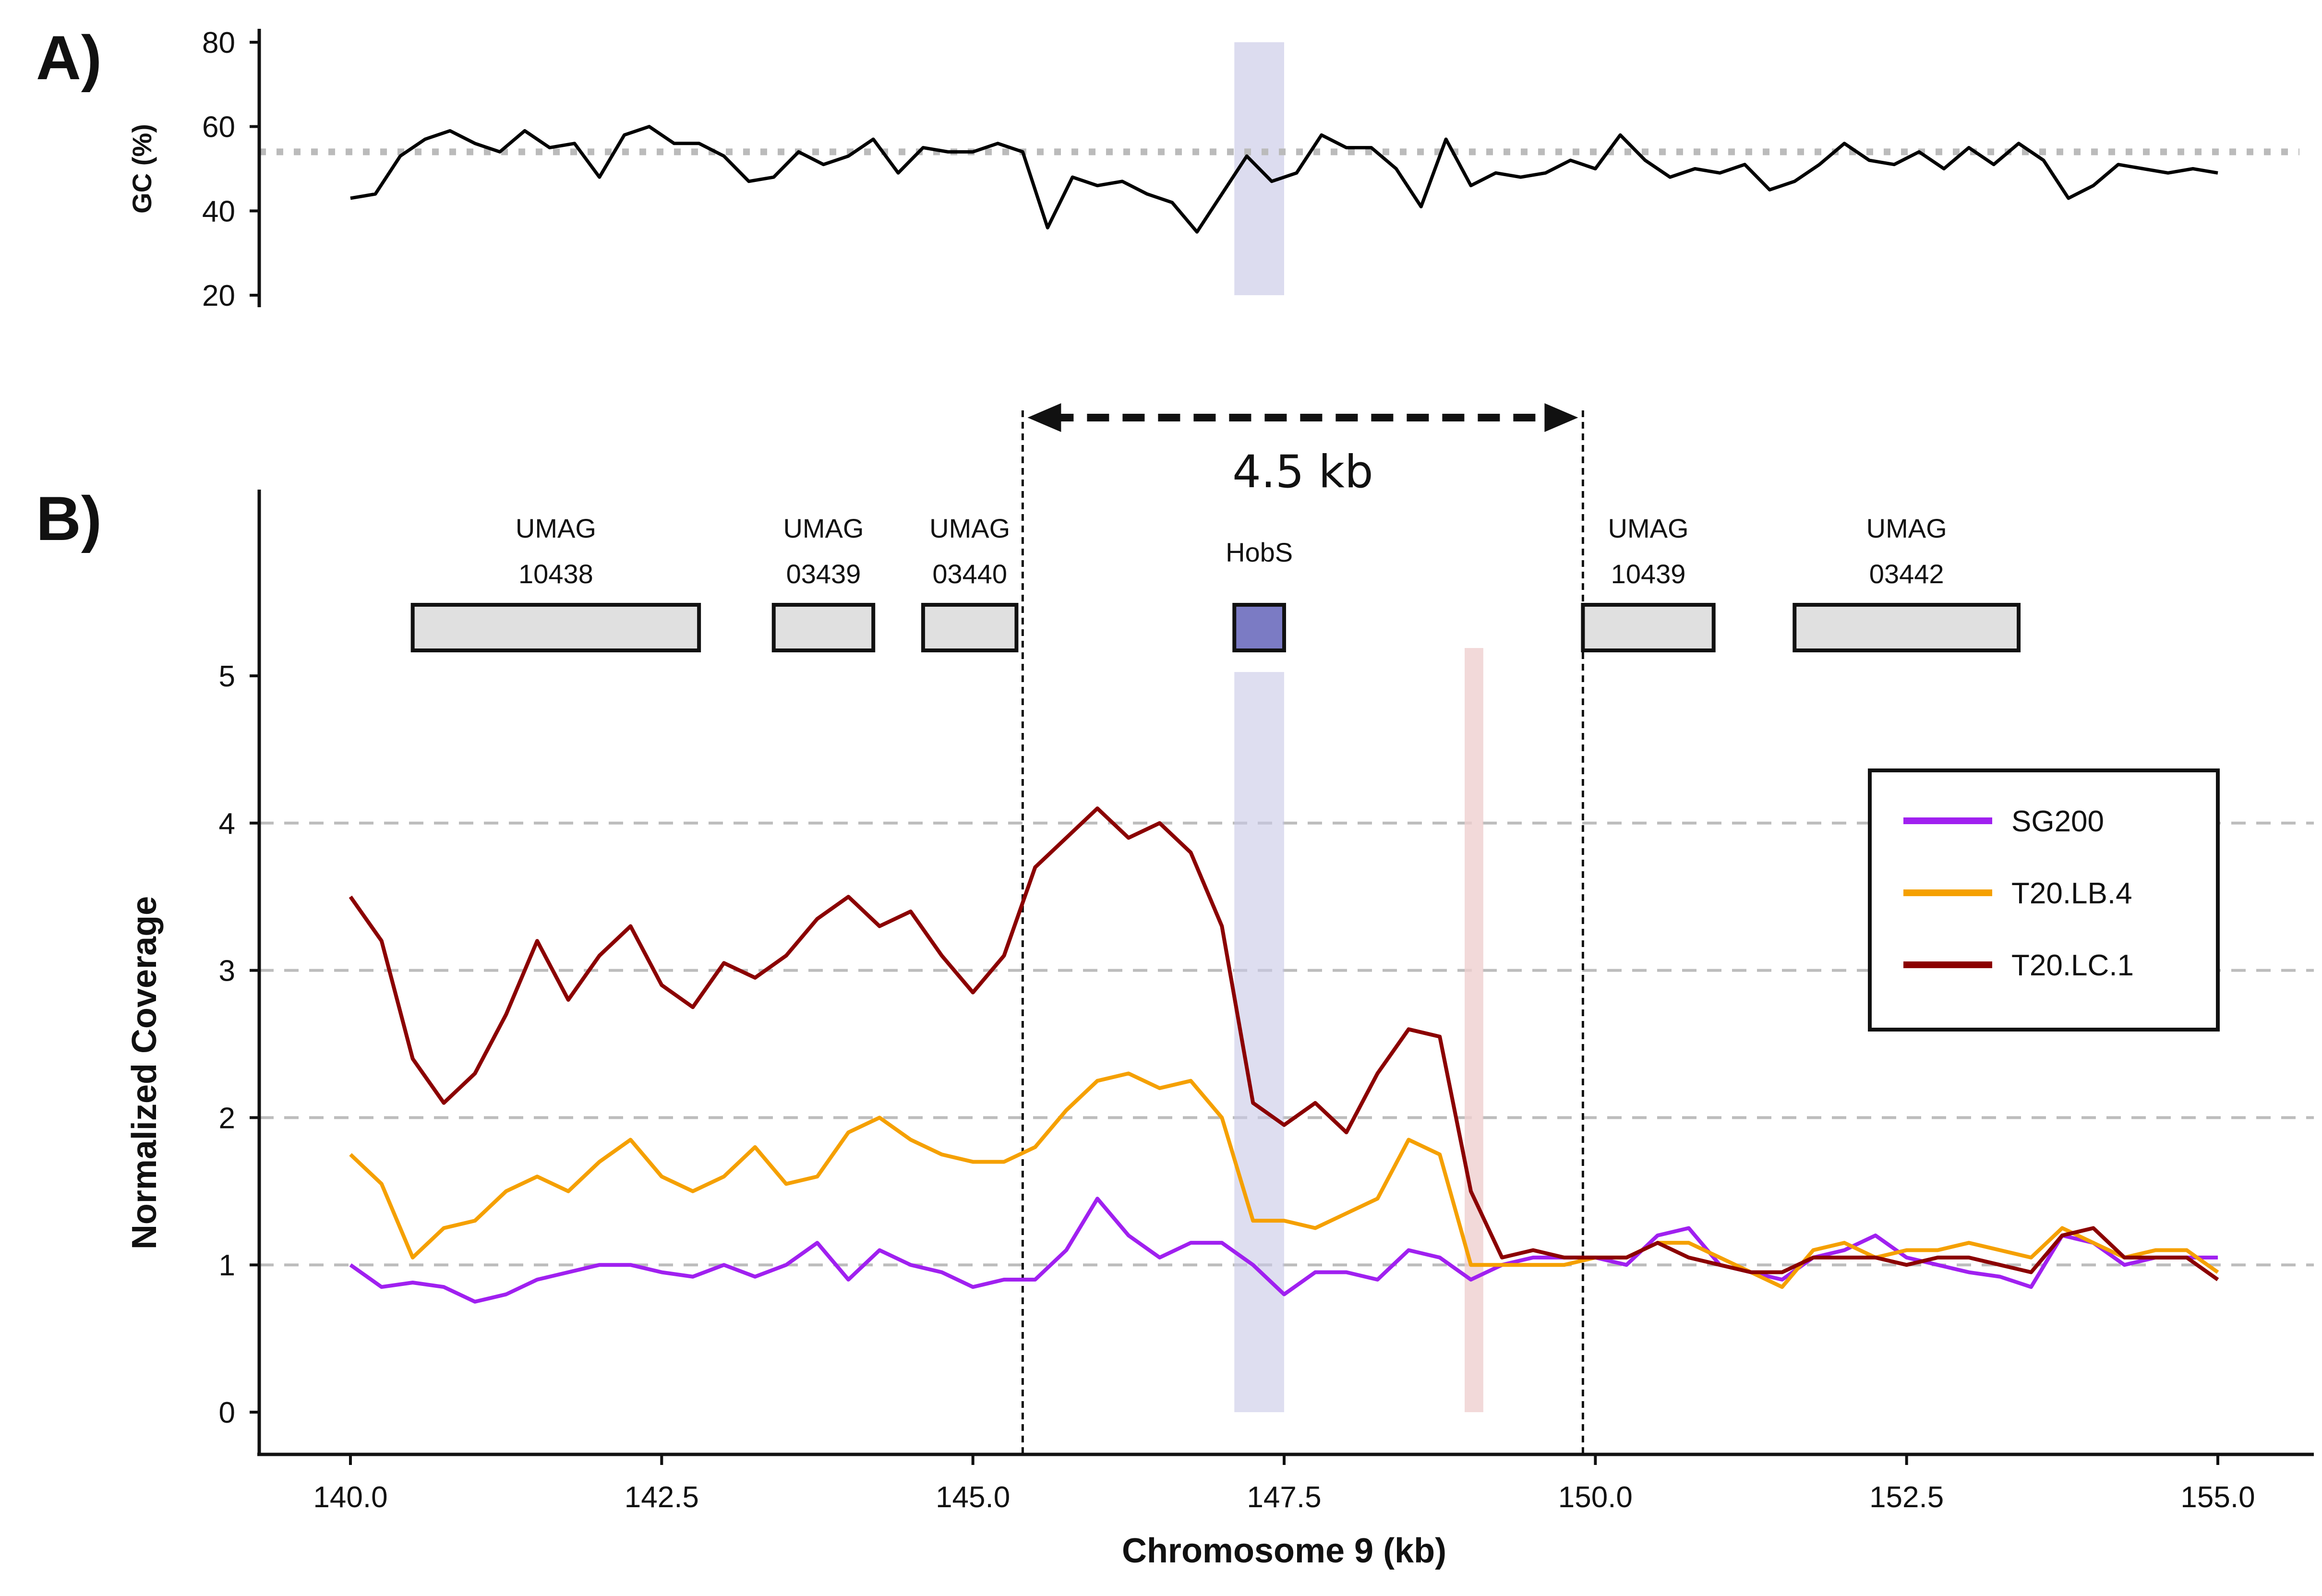 This screenshot has height=1596, width=2322. I want to click on coverage-x-tick-label: 155.0, so click(2217, 1497).